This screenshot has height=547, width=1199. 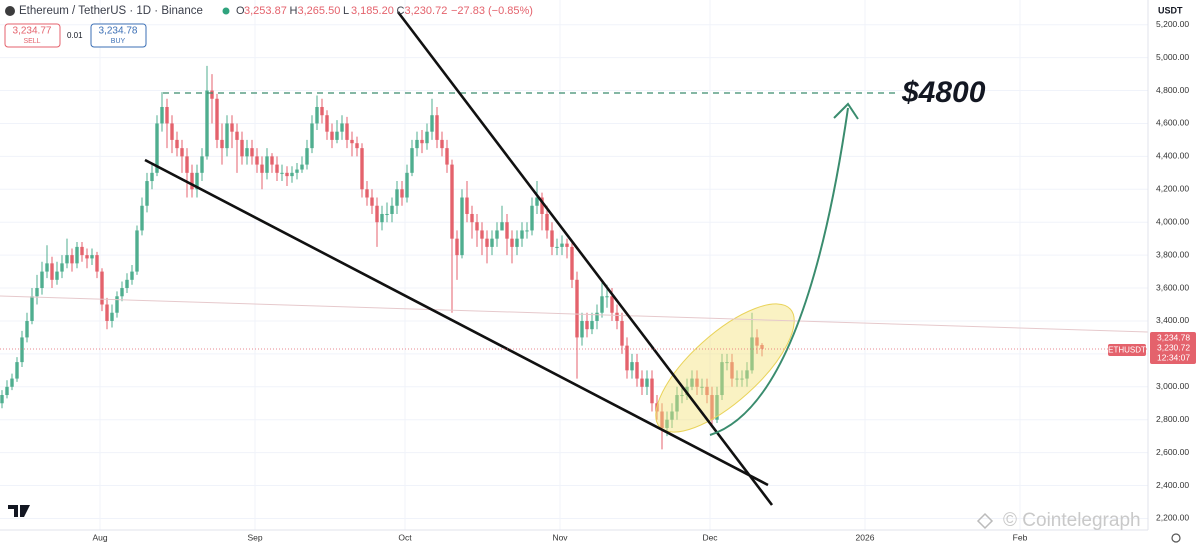 I want to click on sell-button, so click(x=32, y=35).